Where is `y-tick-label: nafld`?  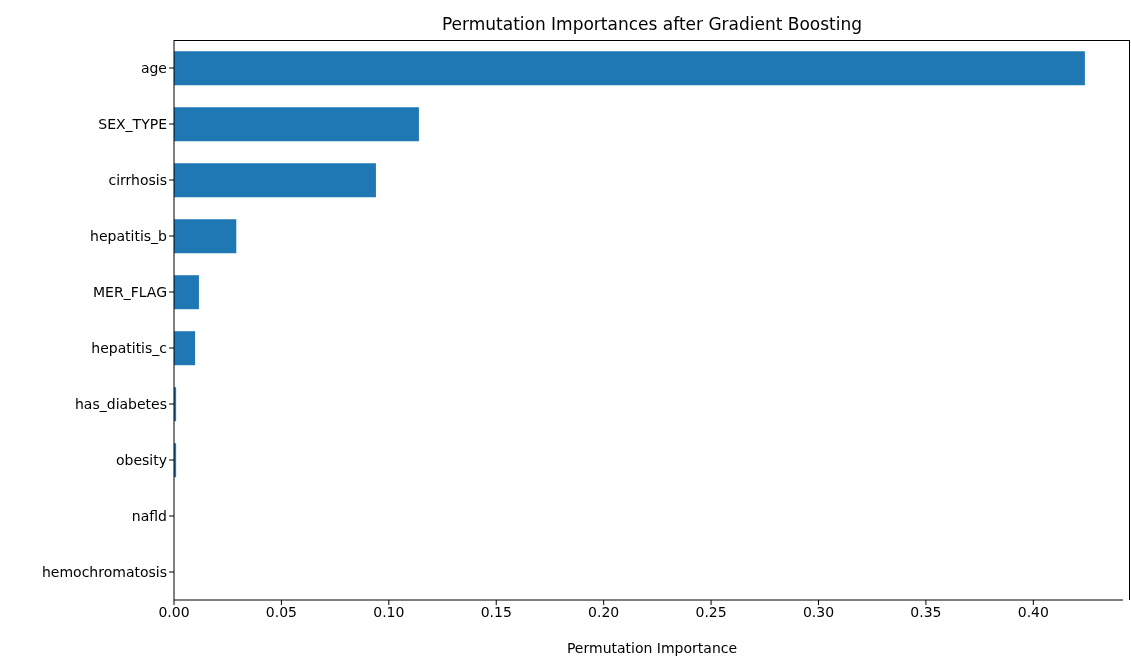
y-tick-label: nafld is located at coordinates (149, 515).